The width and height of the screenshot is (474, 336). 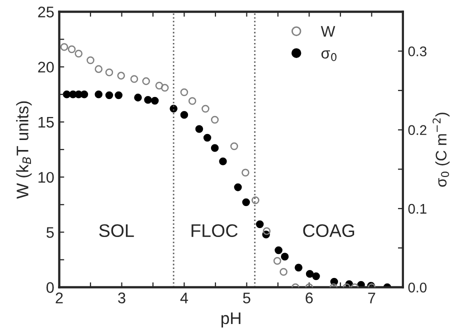 What do you see at coordinates (215, 231) in the screenshot?
I see `annotation: FLOC` at bounding box center [215, 231].